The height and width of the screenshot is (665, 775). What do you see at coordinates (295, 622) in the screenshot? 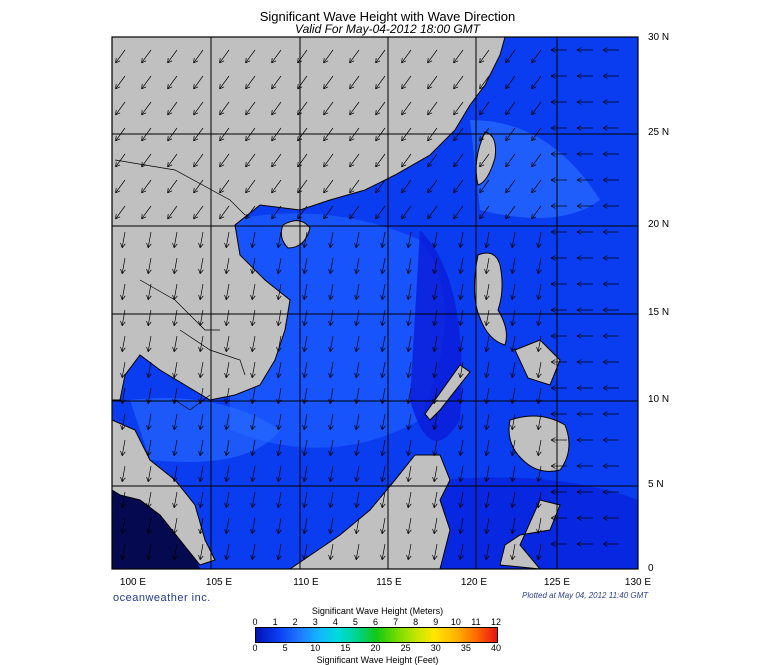
I see `colorbar-meters-tick: 2` at bounding box center [295, 622].